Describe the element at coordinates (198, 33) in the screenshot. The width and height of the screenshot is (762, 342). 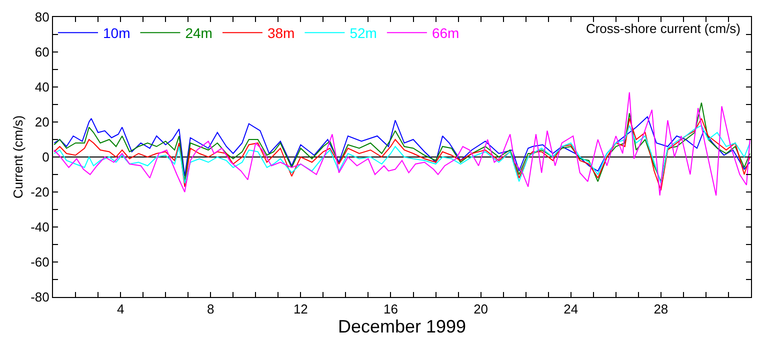
I see `legend-label: 24m` at that location.